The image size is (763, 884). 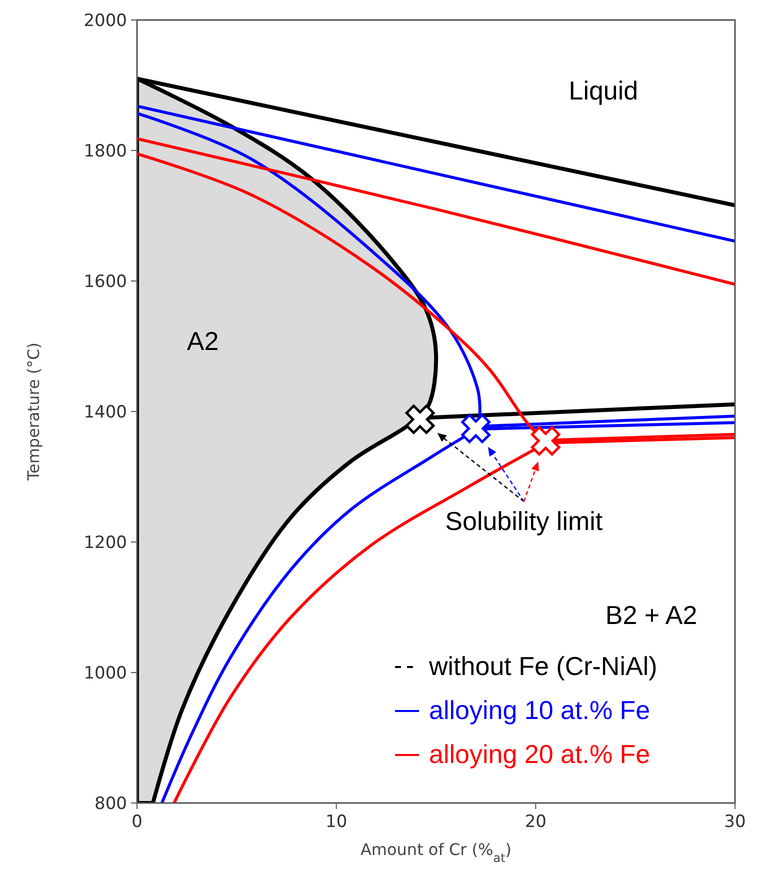 What do you see at coordinates (105, 152) in the screenshot?
I see `y-tick-label: 1800` at bounding box center [105, 152].